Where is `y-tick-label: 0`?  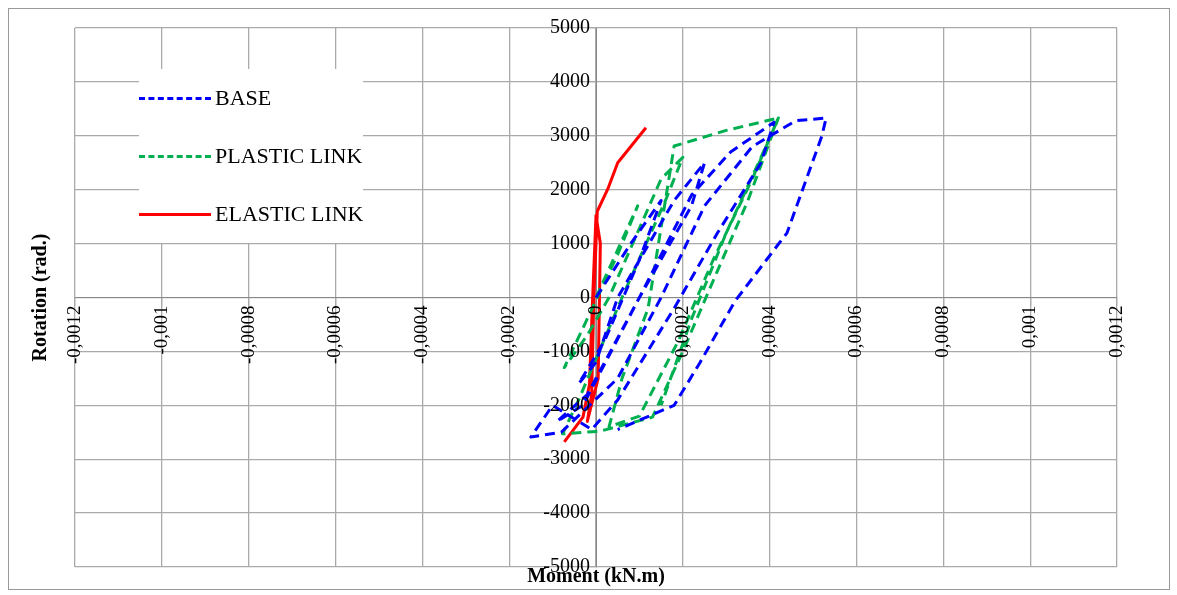 y-tick-label: 0 is located at coordinates (585, 295).